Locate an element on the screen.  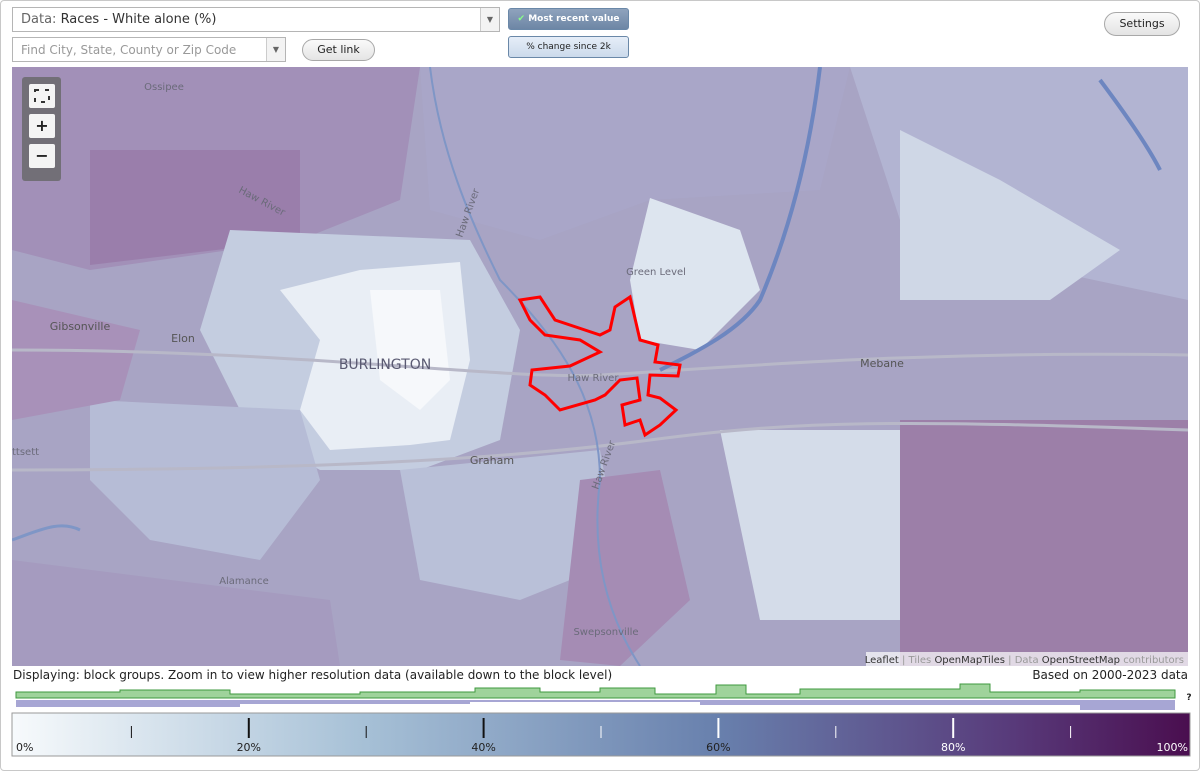
legend-tick-label: 40% is located at coordinates (483, 747).